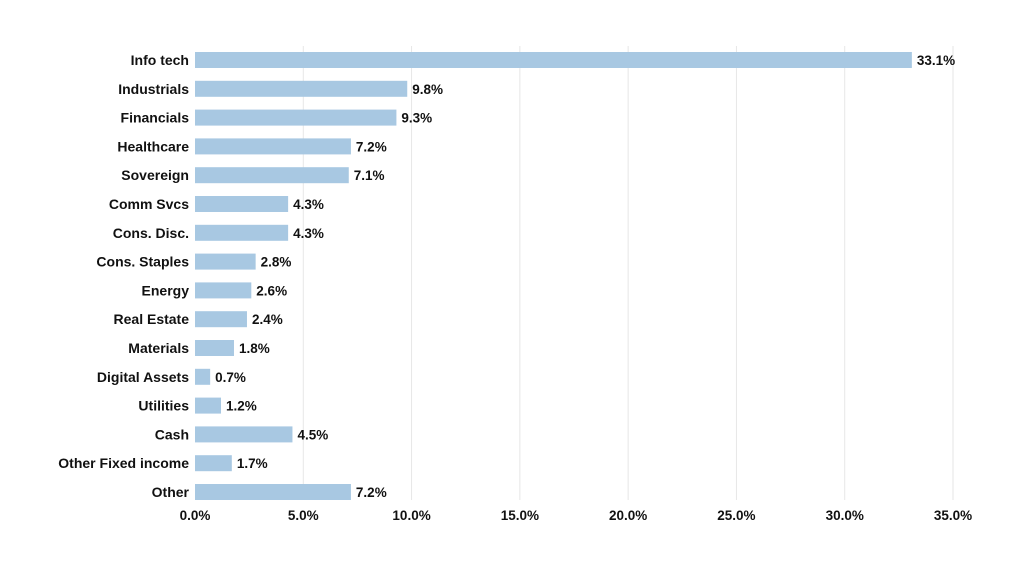  I want to click on category-label: Materials, so click(158, 348).